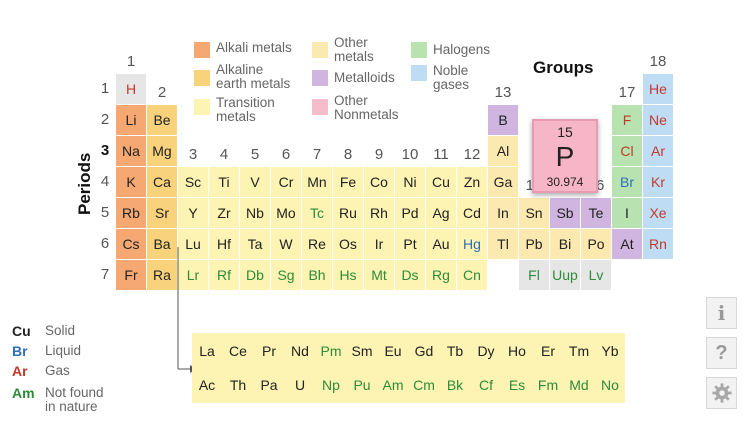  What do you see at coordinates (207, 385) in the screenshot?
I see `element-cell-ac: Ac` at bounding box center [207, 385].